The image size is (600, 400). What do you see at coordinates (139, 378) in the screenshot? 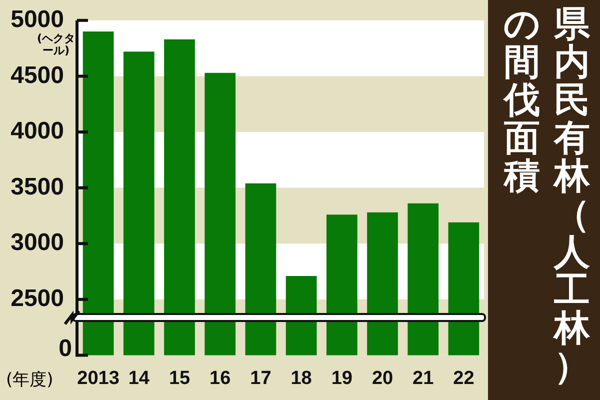
I see `x-tick-label: 14` at bounding box center [139, 378].